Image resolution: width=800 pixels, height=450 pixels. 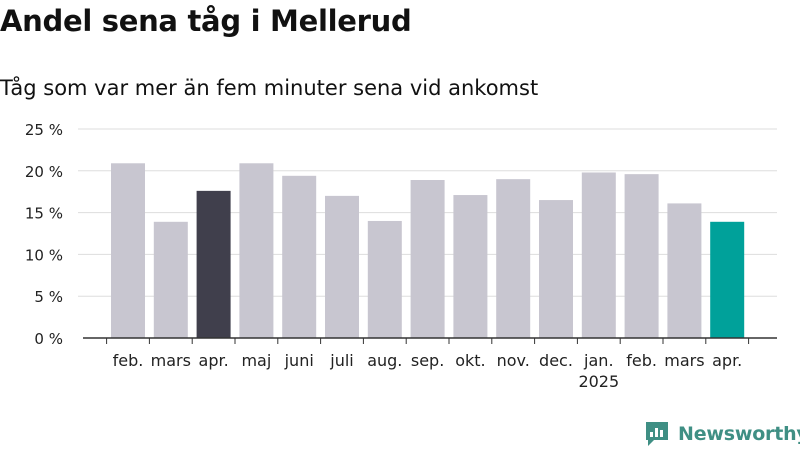 What do you see at coordinates (427, 360) in the screenshot?
I see `x-tick-label: sep.` at bounding box center [427, 360].